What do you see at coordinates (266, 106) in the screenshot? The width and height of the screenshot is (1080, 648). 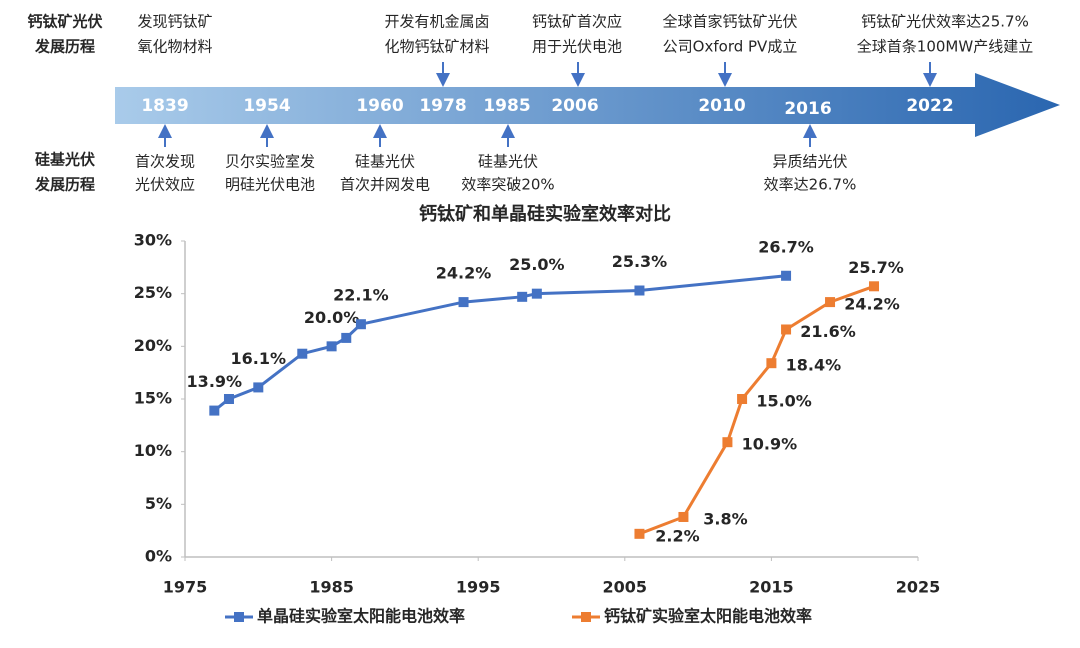 I see `timeline-year: 1954` at bounding box center [266, 106].